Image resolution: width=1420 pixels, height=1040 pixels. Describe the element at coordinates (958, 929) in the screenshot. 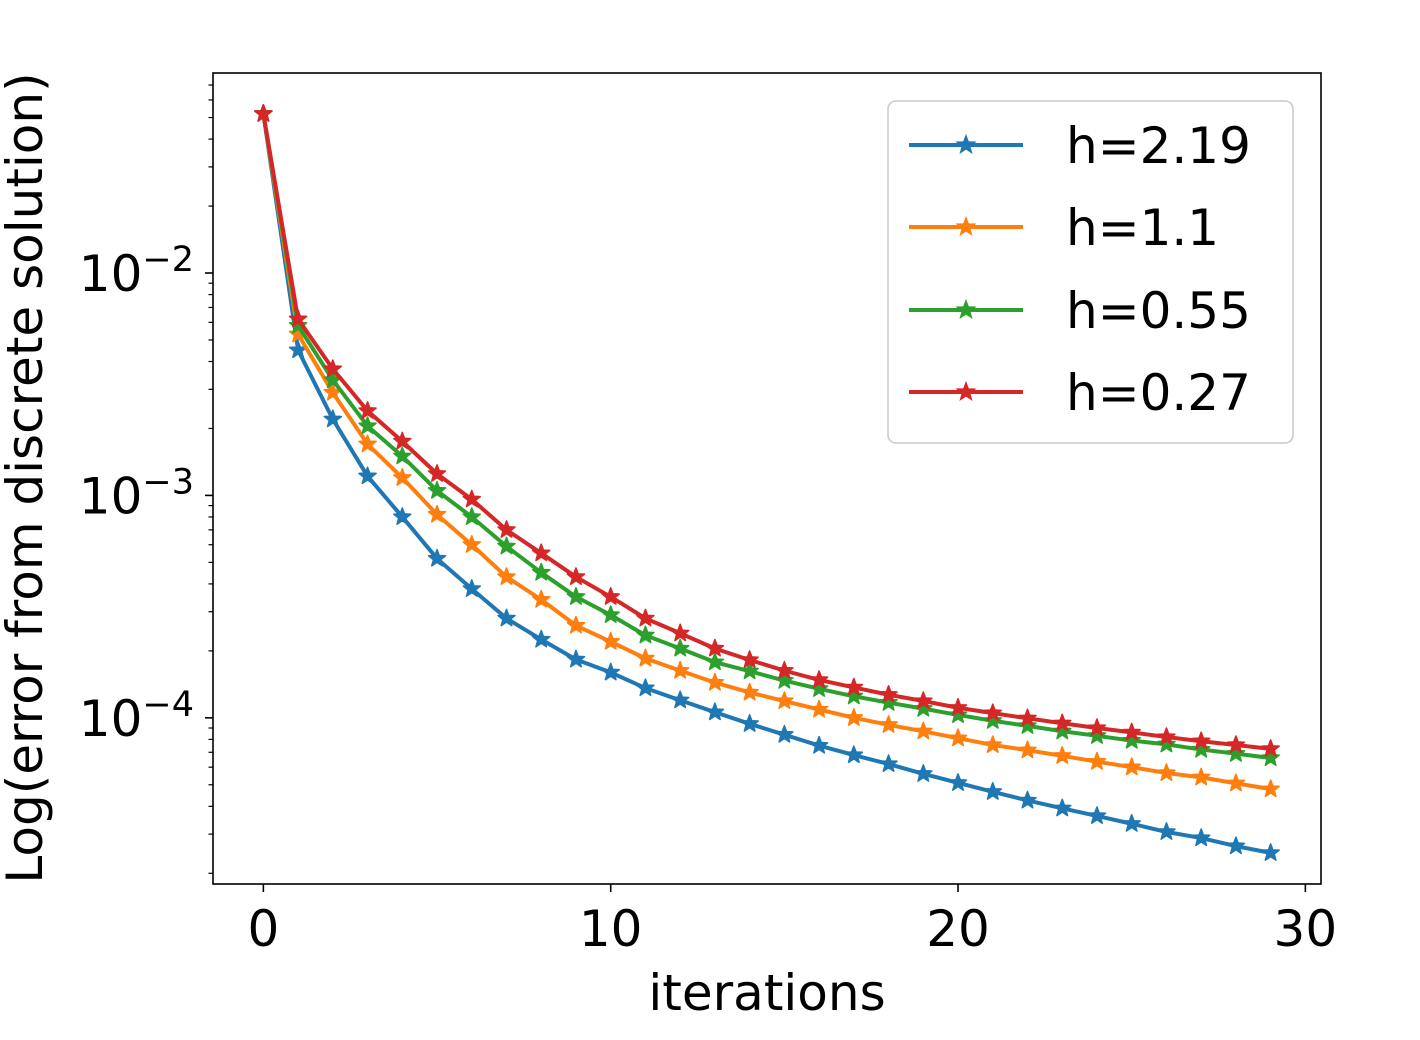

I see `x-tick-label: 20` at that location.